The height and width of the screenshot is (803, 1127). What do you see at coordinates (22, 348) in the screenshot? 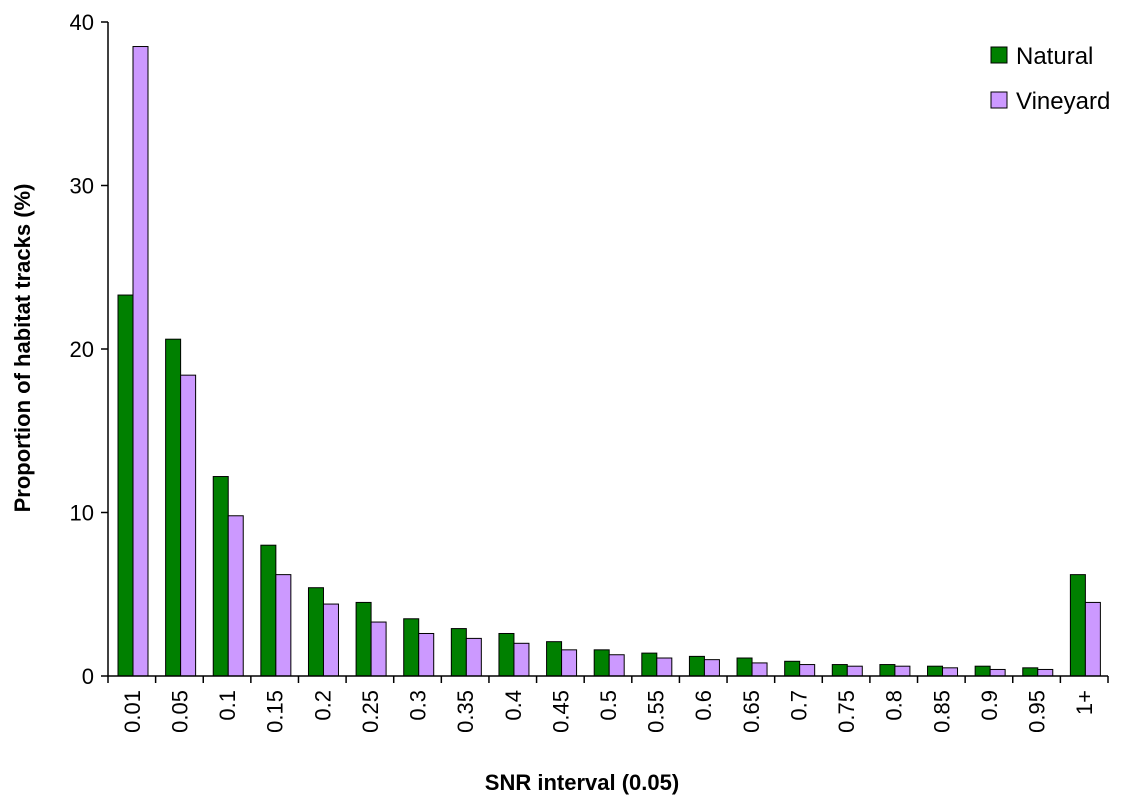
I see `y-axis-title: Proportion of habitat tracks (%)` at bounding box center [22, 348].